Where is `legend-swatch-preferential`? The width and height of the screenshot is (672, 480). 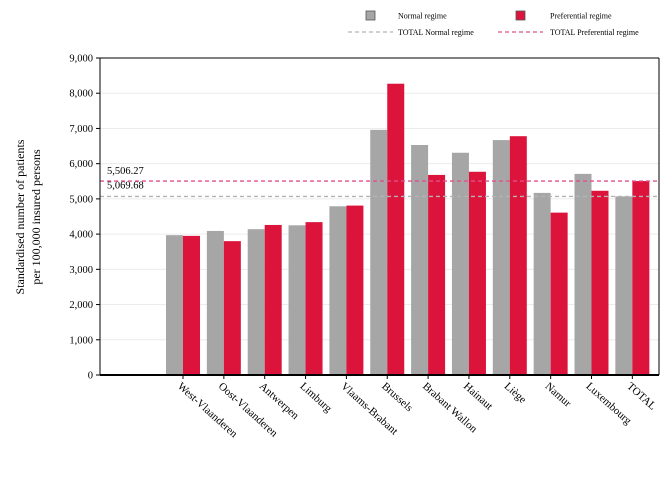
legend-swatch-preferential is located at coordinates (520, 15).